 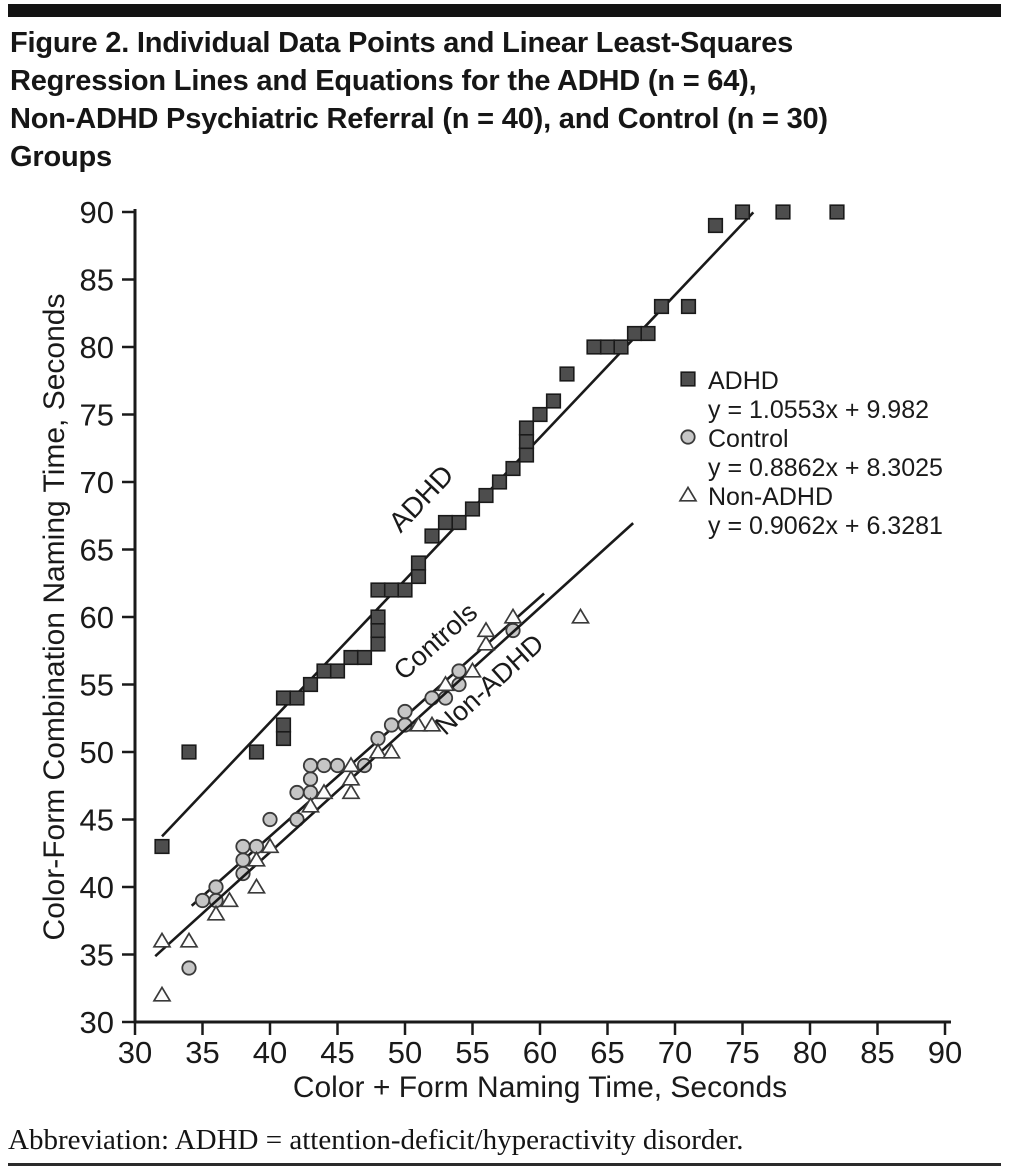 What do you see at coordinates (607, 1052) in the screenshot?
I see `x-tick-label: 65` at bounding box center [607, 1052].